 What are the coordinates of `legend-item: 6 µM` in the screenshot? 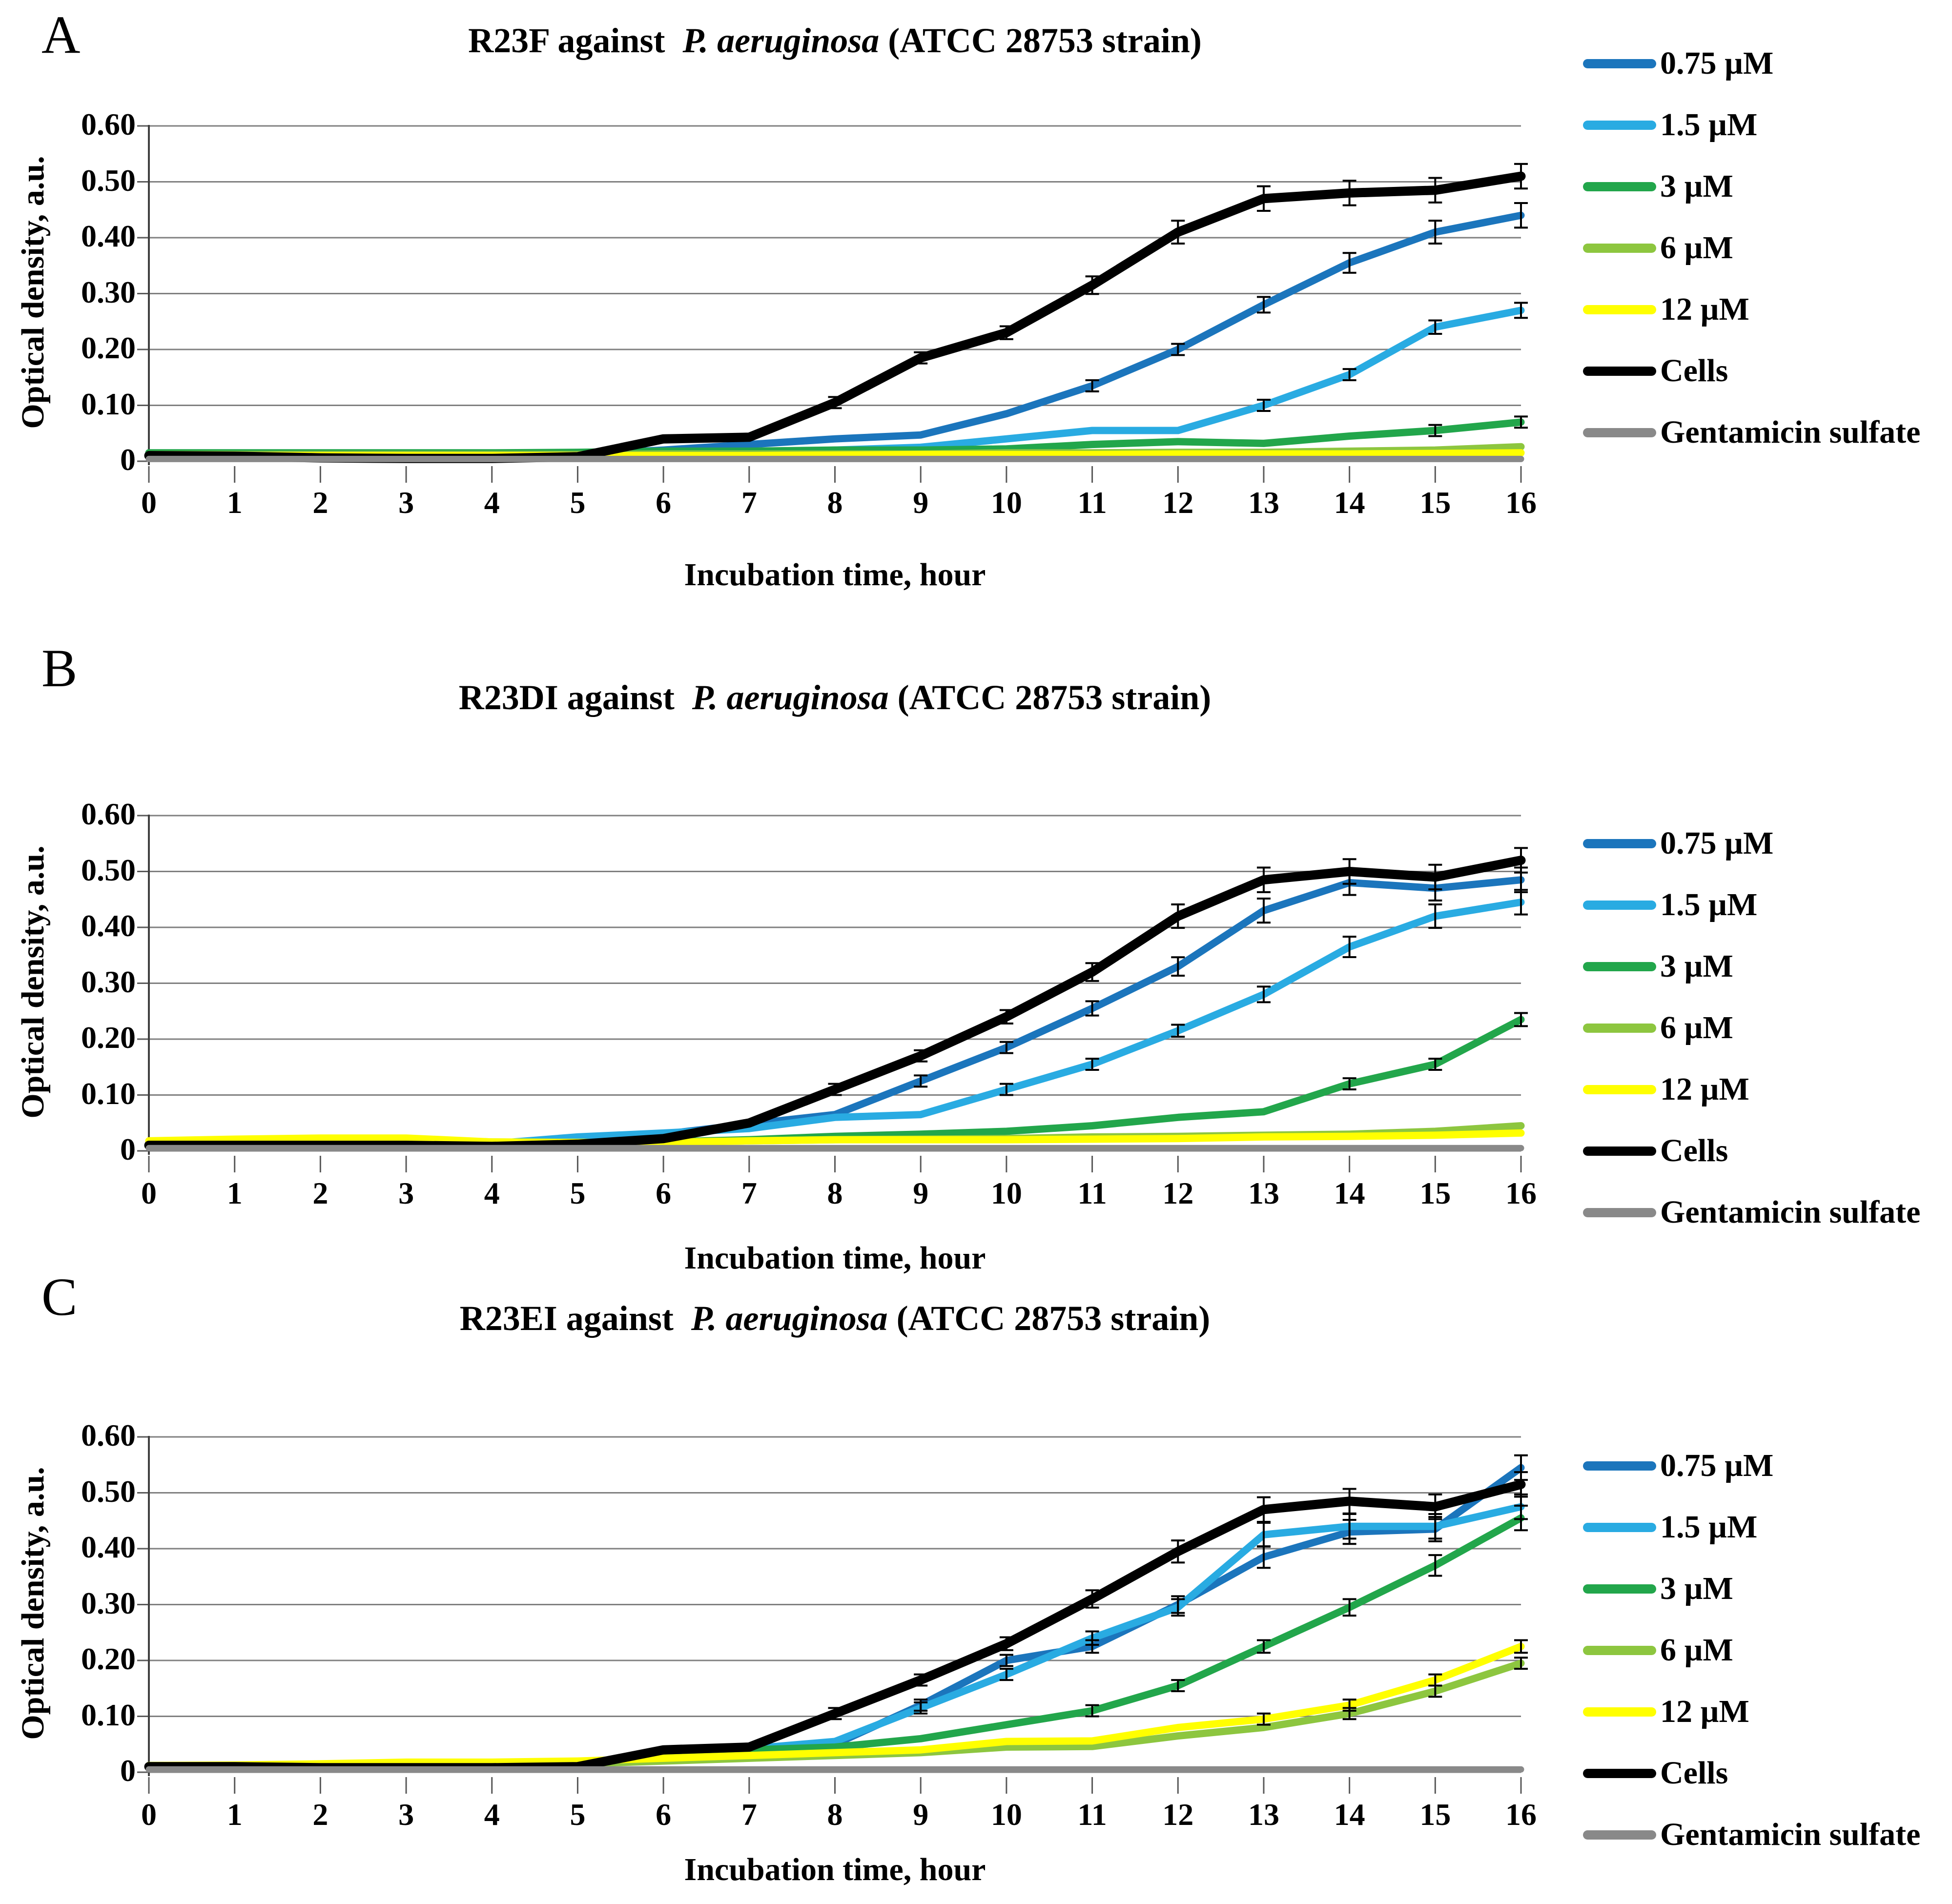 It's located at (1752, 1028).